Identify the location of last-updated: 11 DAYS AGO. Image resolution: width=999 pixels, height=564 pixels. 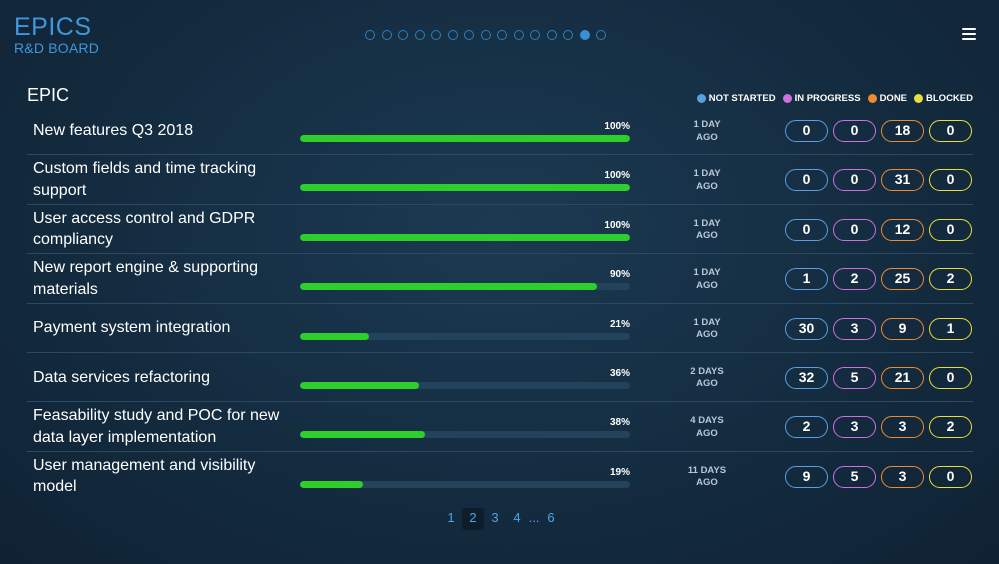
(707, 477).